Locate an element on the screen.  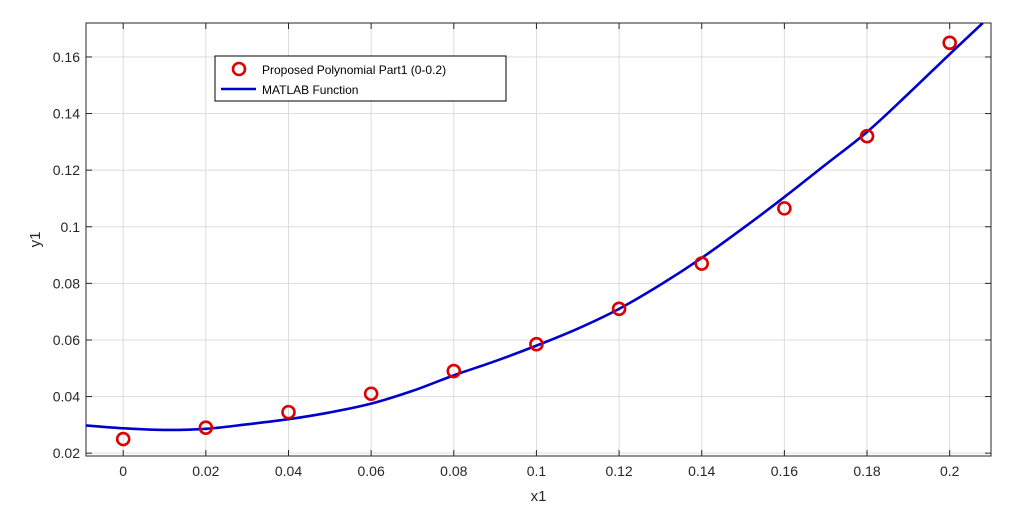
x-tick-label: 0.2 is located at coordinates (950, 471).